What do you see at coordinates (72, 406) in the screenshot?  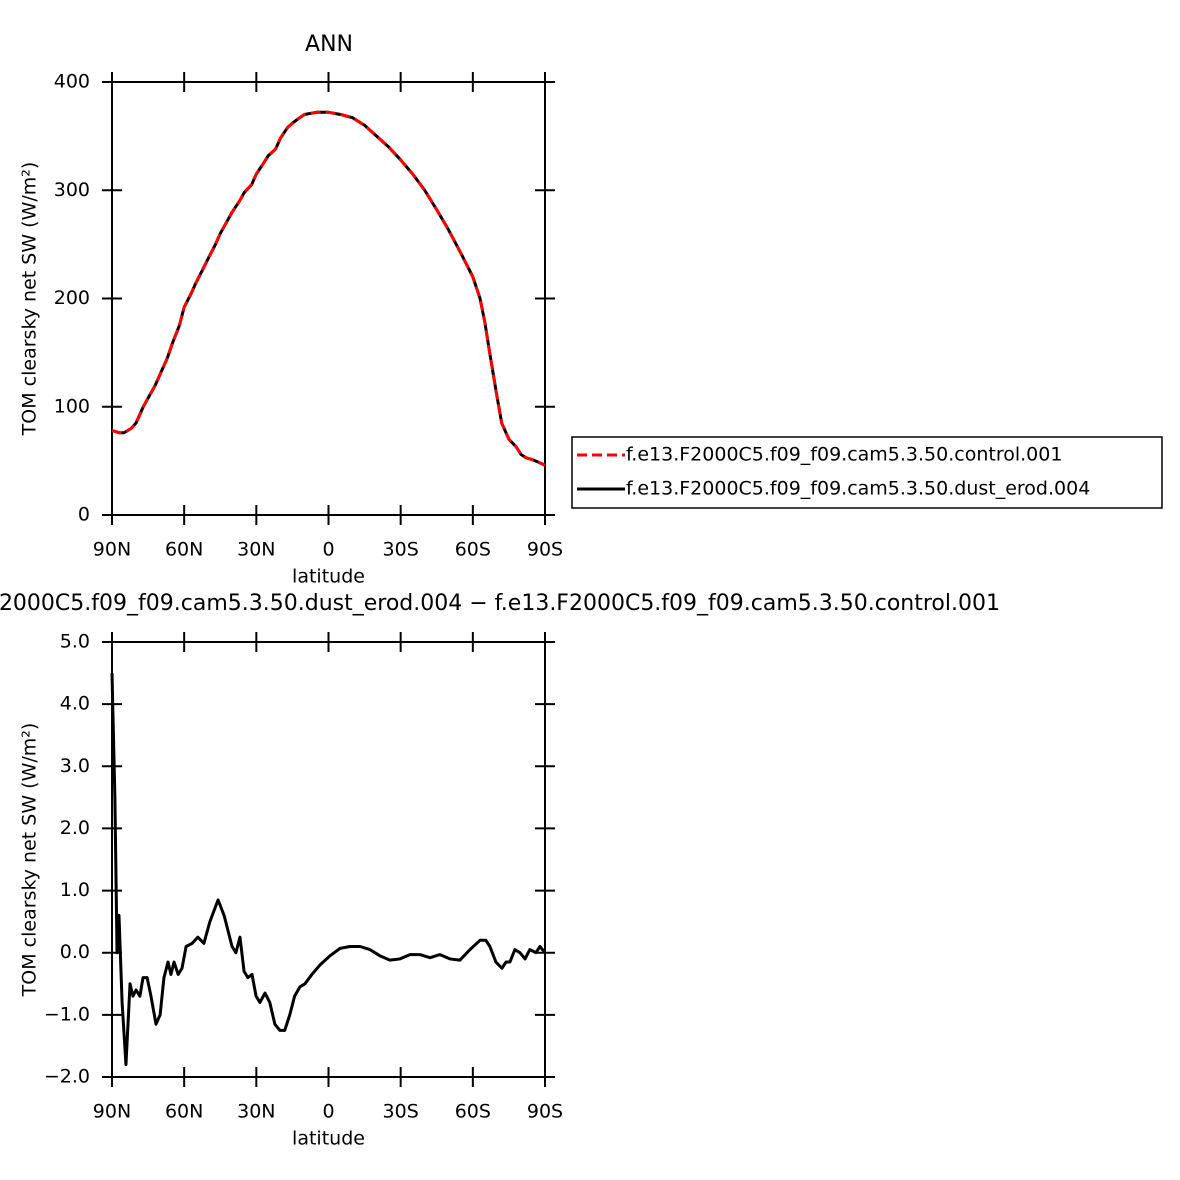 I see `y-tick-label: 100` at bounding box center [72, 406].